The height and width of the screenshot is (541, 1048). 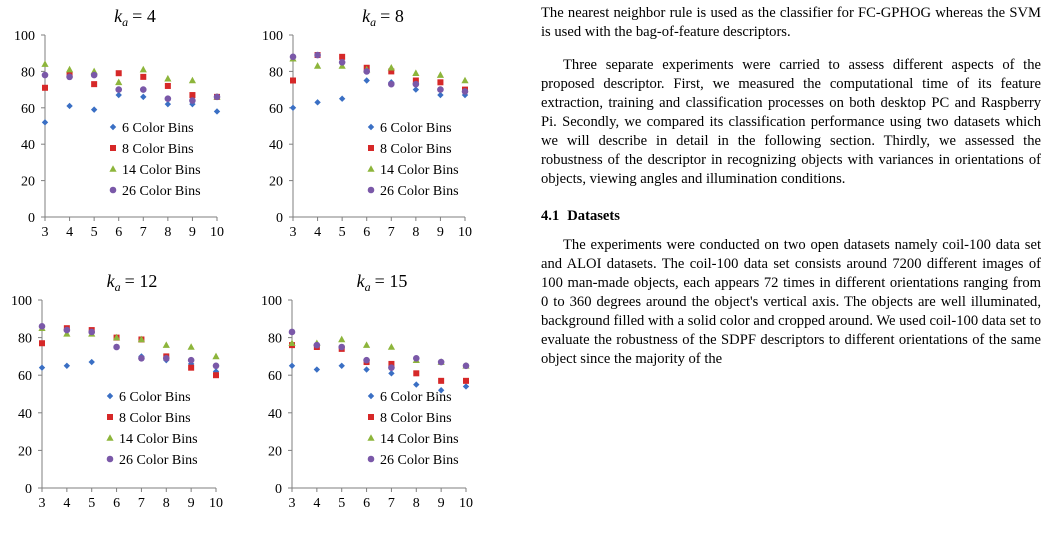 What do you see at coordinates (382, 282) in the screenshot?
I see `chart-title: ka = 15` at bounding box center [382, 282].